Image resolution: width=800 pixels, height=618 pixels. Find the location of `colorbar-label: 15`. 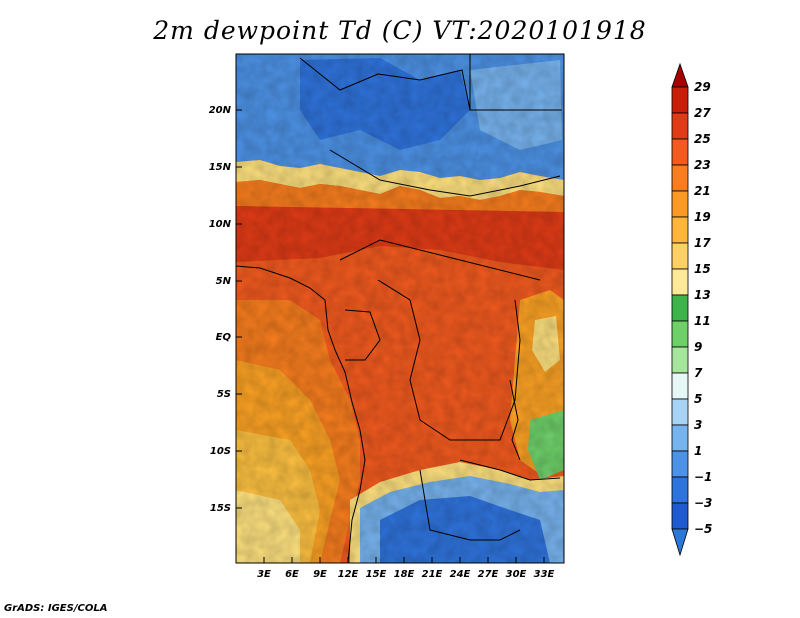

colorbar-label: 15 is located at coordinates (702, 269).